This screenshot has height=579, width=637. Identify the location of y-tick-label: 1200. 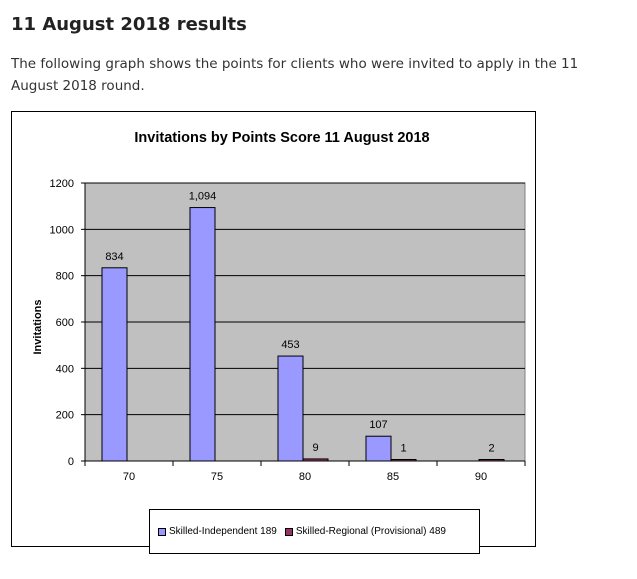
(62, 184).